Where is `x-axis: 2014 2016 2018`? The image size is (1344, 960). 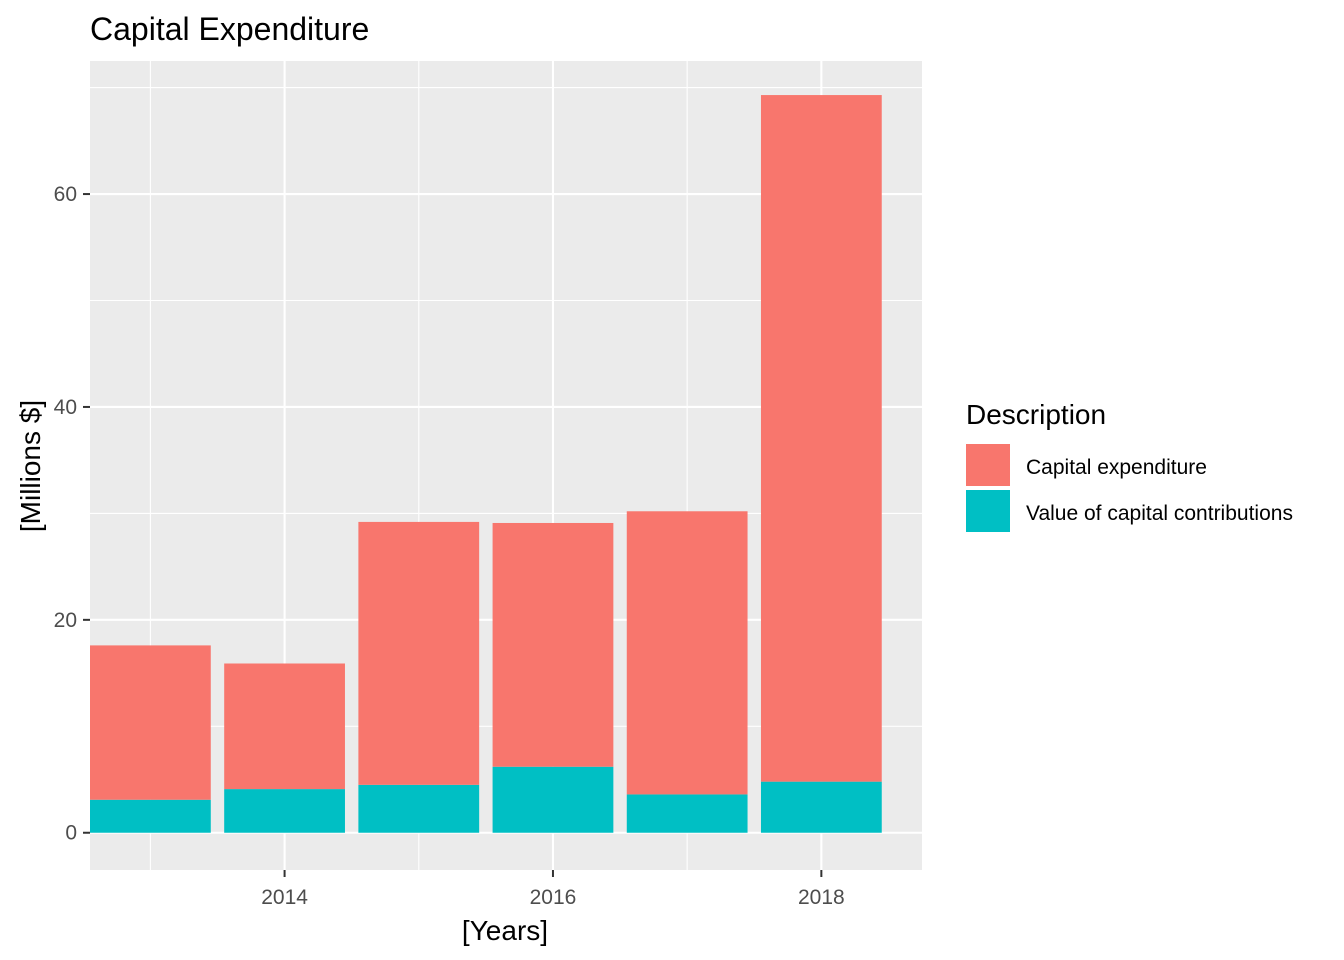 x-axis: 2014 2016 2018 is located at coordinates (553, 889).